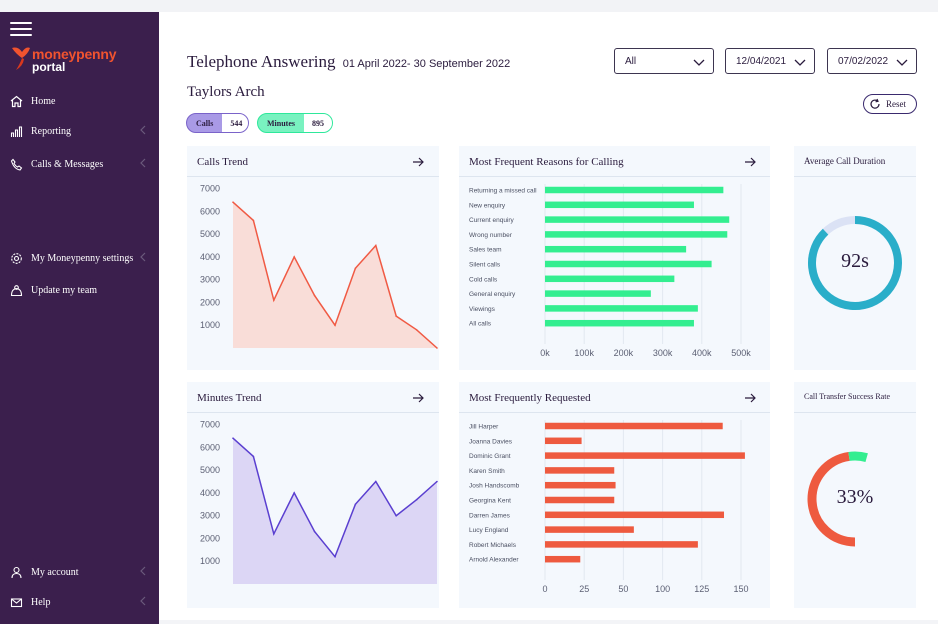 The width and height of the screenshot is (938, 624). I want to click on calls-trend-y-tick: 1000, so click(210, 325).